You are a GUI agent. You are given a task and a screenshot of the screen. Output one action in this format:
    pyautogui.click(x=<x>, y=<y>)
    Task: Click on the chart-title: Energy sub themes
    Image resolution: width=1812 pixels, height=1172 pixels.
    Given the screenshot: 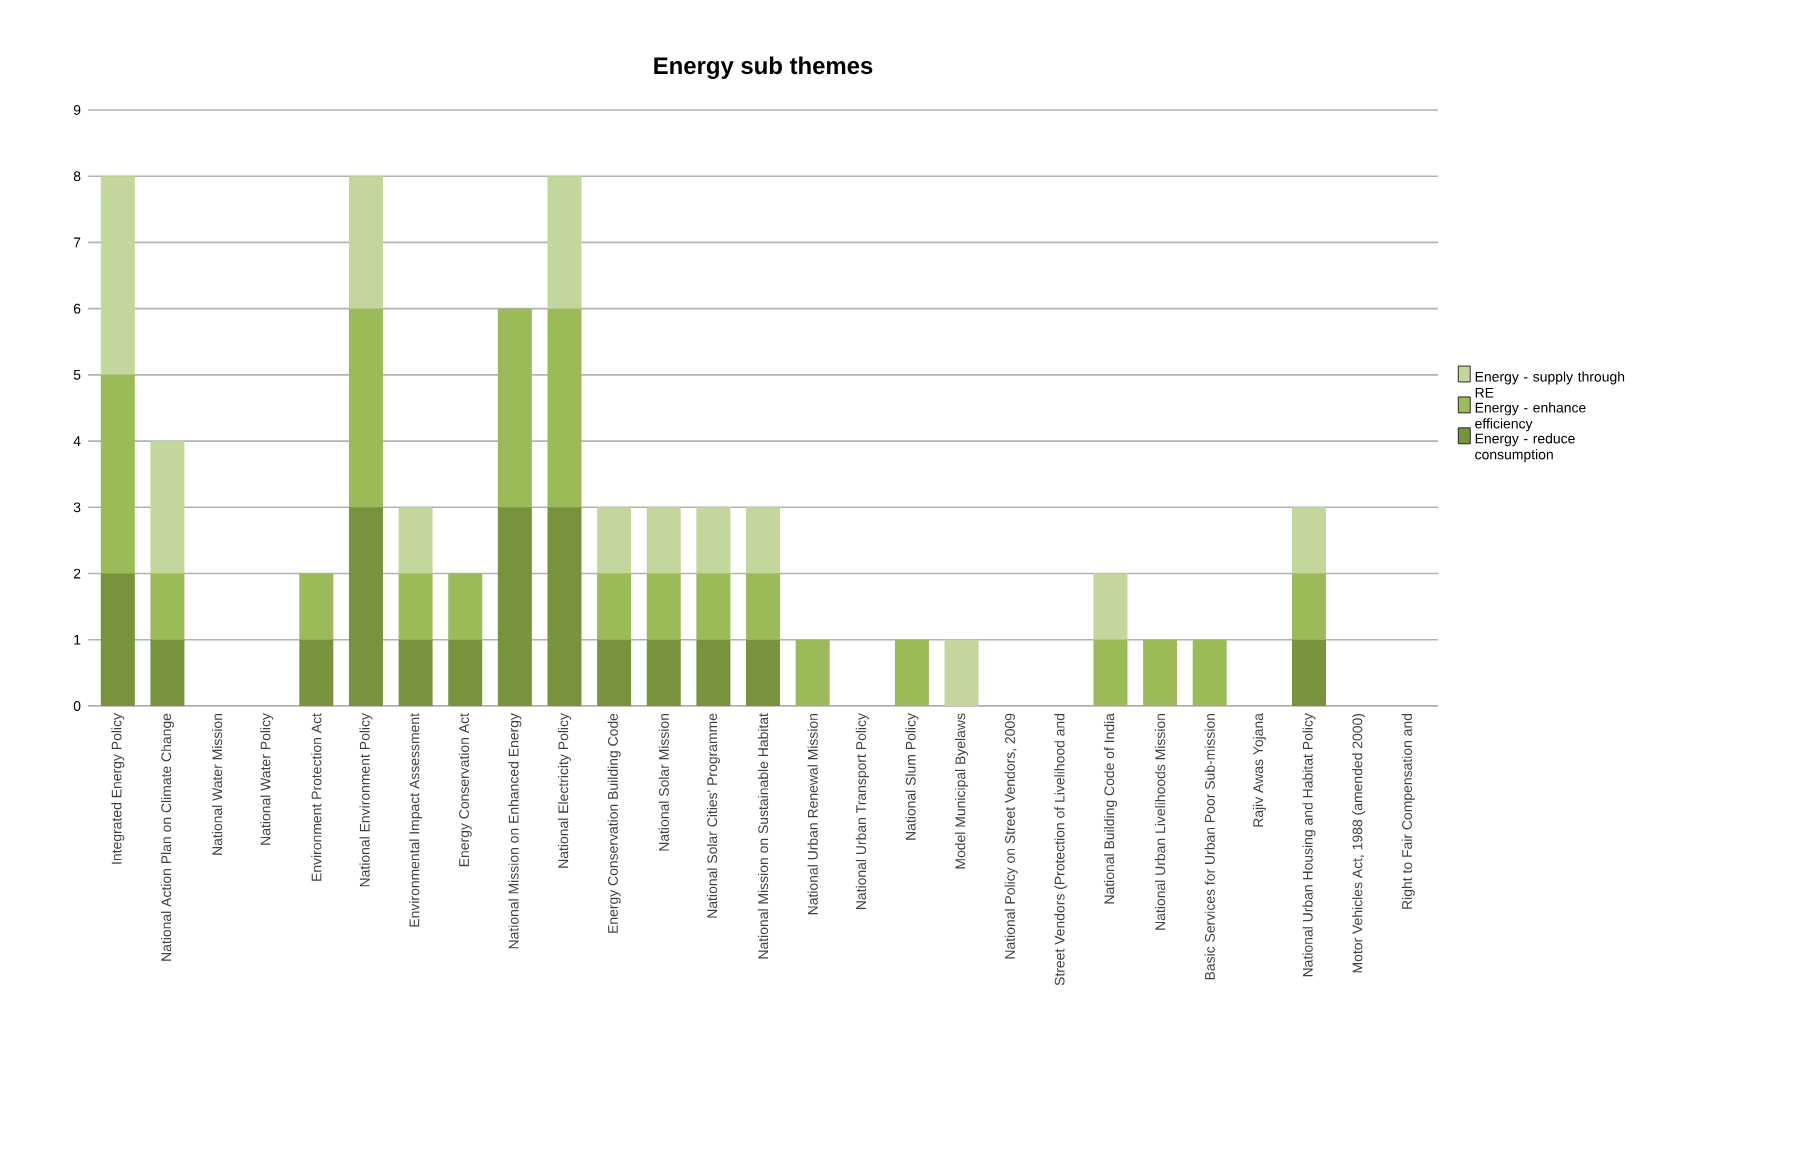 What is the action you would take?
    pyautogui.click(x=763, y=67)
    